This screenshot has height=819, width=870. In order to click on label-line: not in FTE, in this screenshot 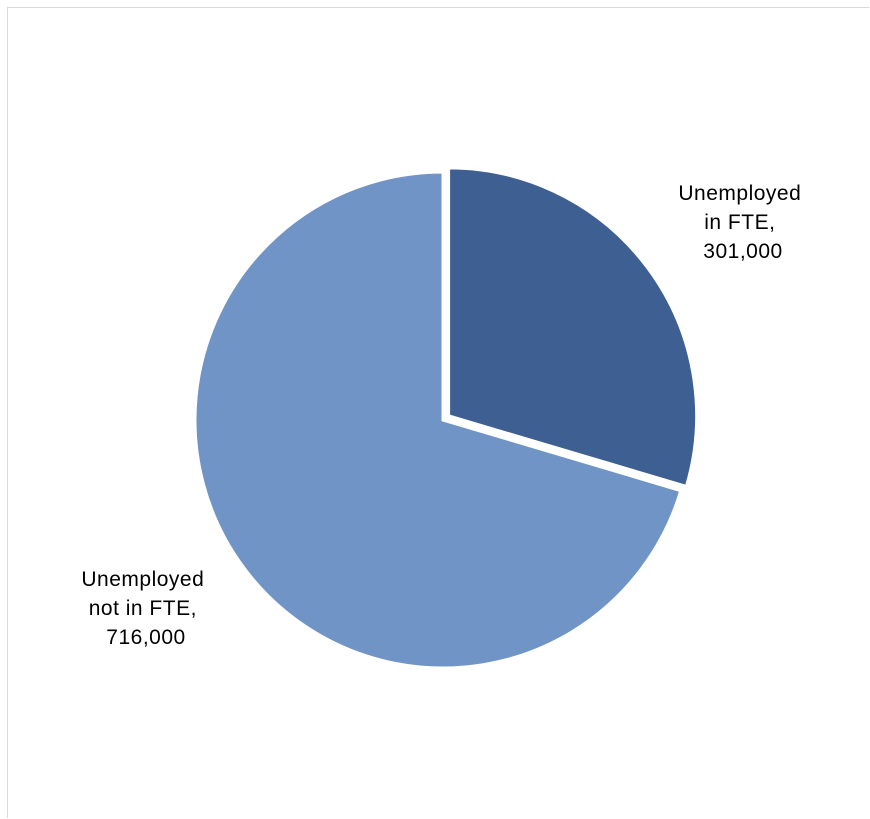, I will do `click(143, 608)`.